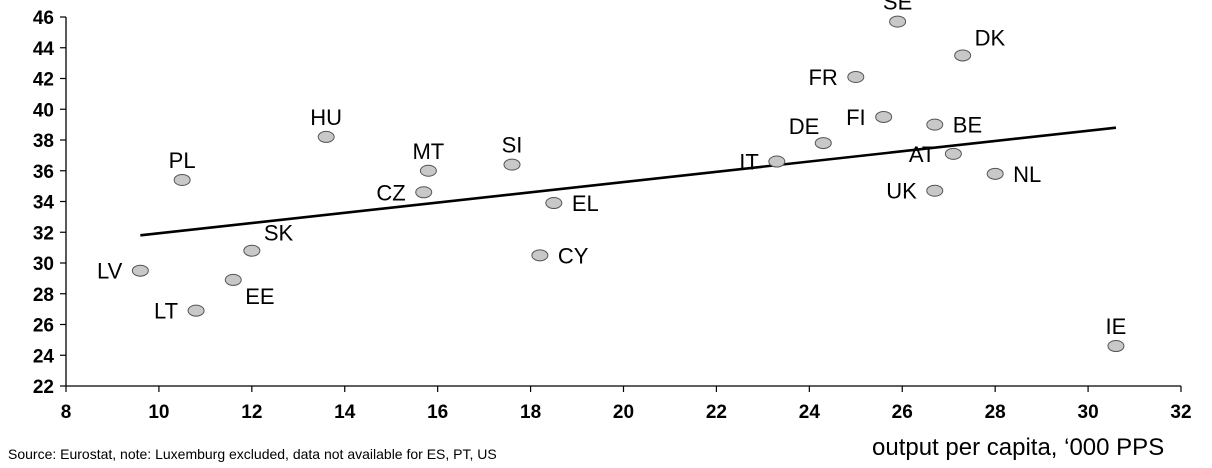 The image size is (1212, 468). I want to click on point-label-fi: FI, so click(856, 117).